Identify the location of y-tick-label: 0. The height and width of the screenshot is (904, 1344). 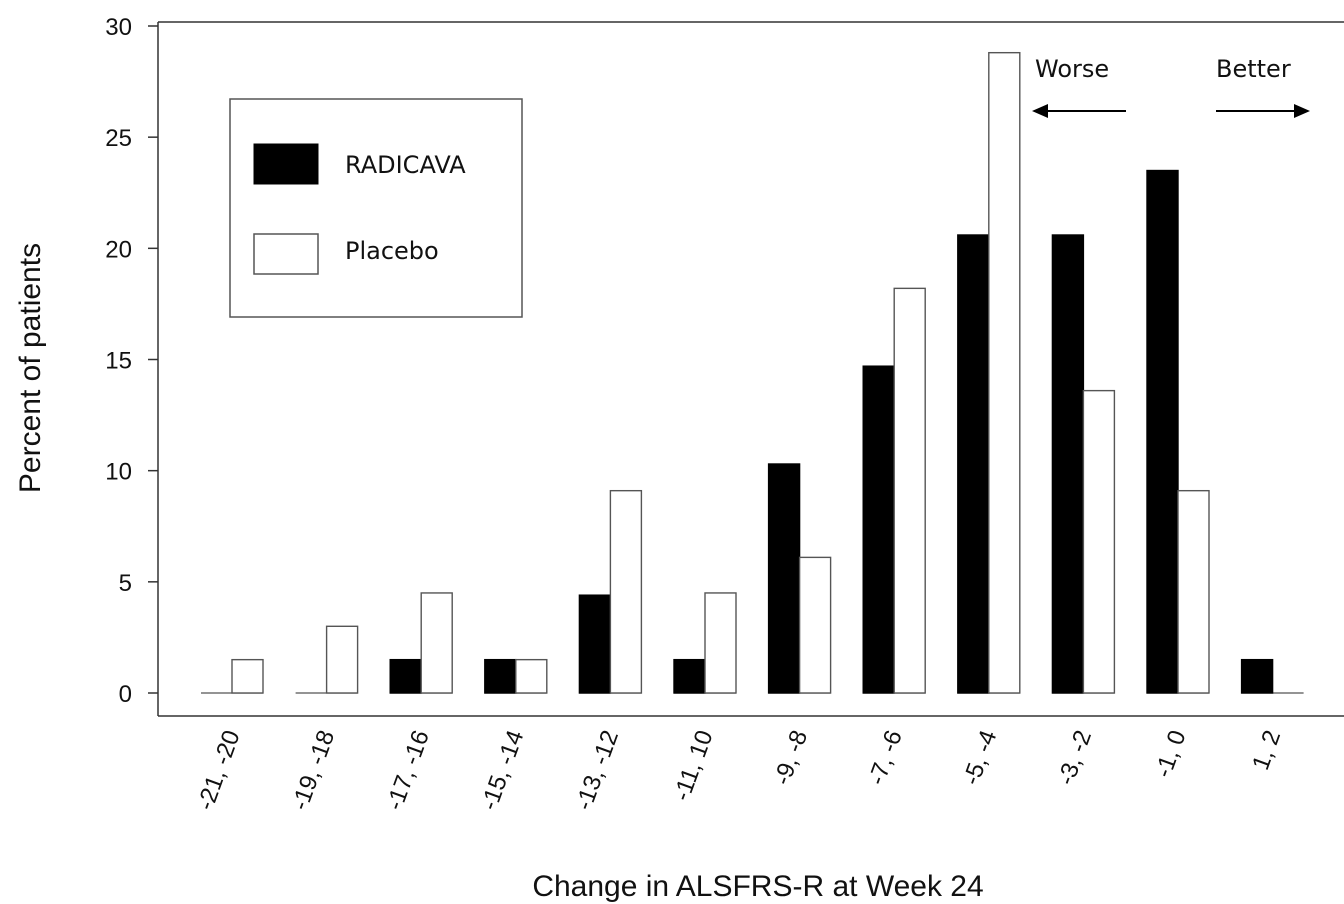
(125, 694).